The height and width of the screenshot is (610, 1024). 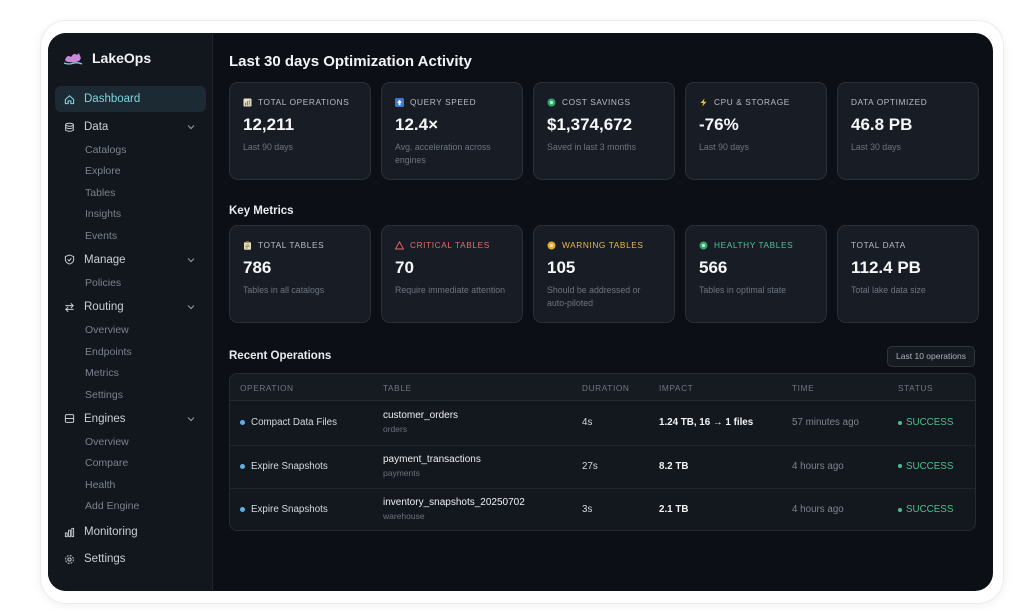 I want to click on total-operations-card: TOTAL OPERATIONS 12,211 Last 90 days, so click(x=300, y=131).